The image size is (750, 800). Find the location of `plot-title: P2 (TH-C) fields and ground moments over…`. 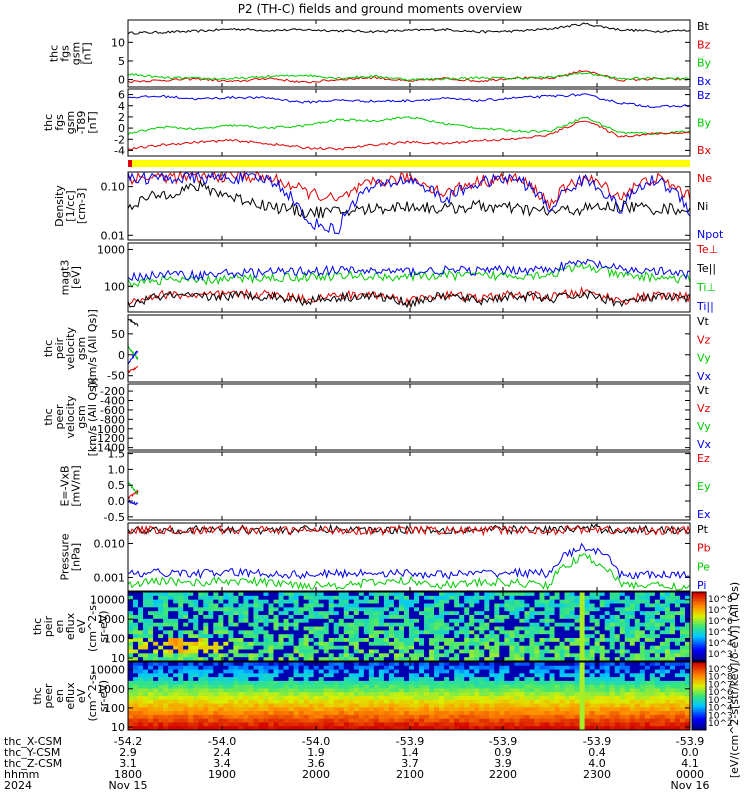

plot-title: P2 (TH-C) fields and ground moments over… is located at coordinates (380, 9).